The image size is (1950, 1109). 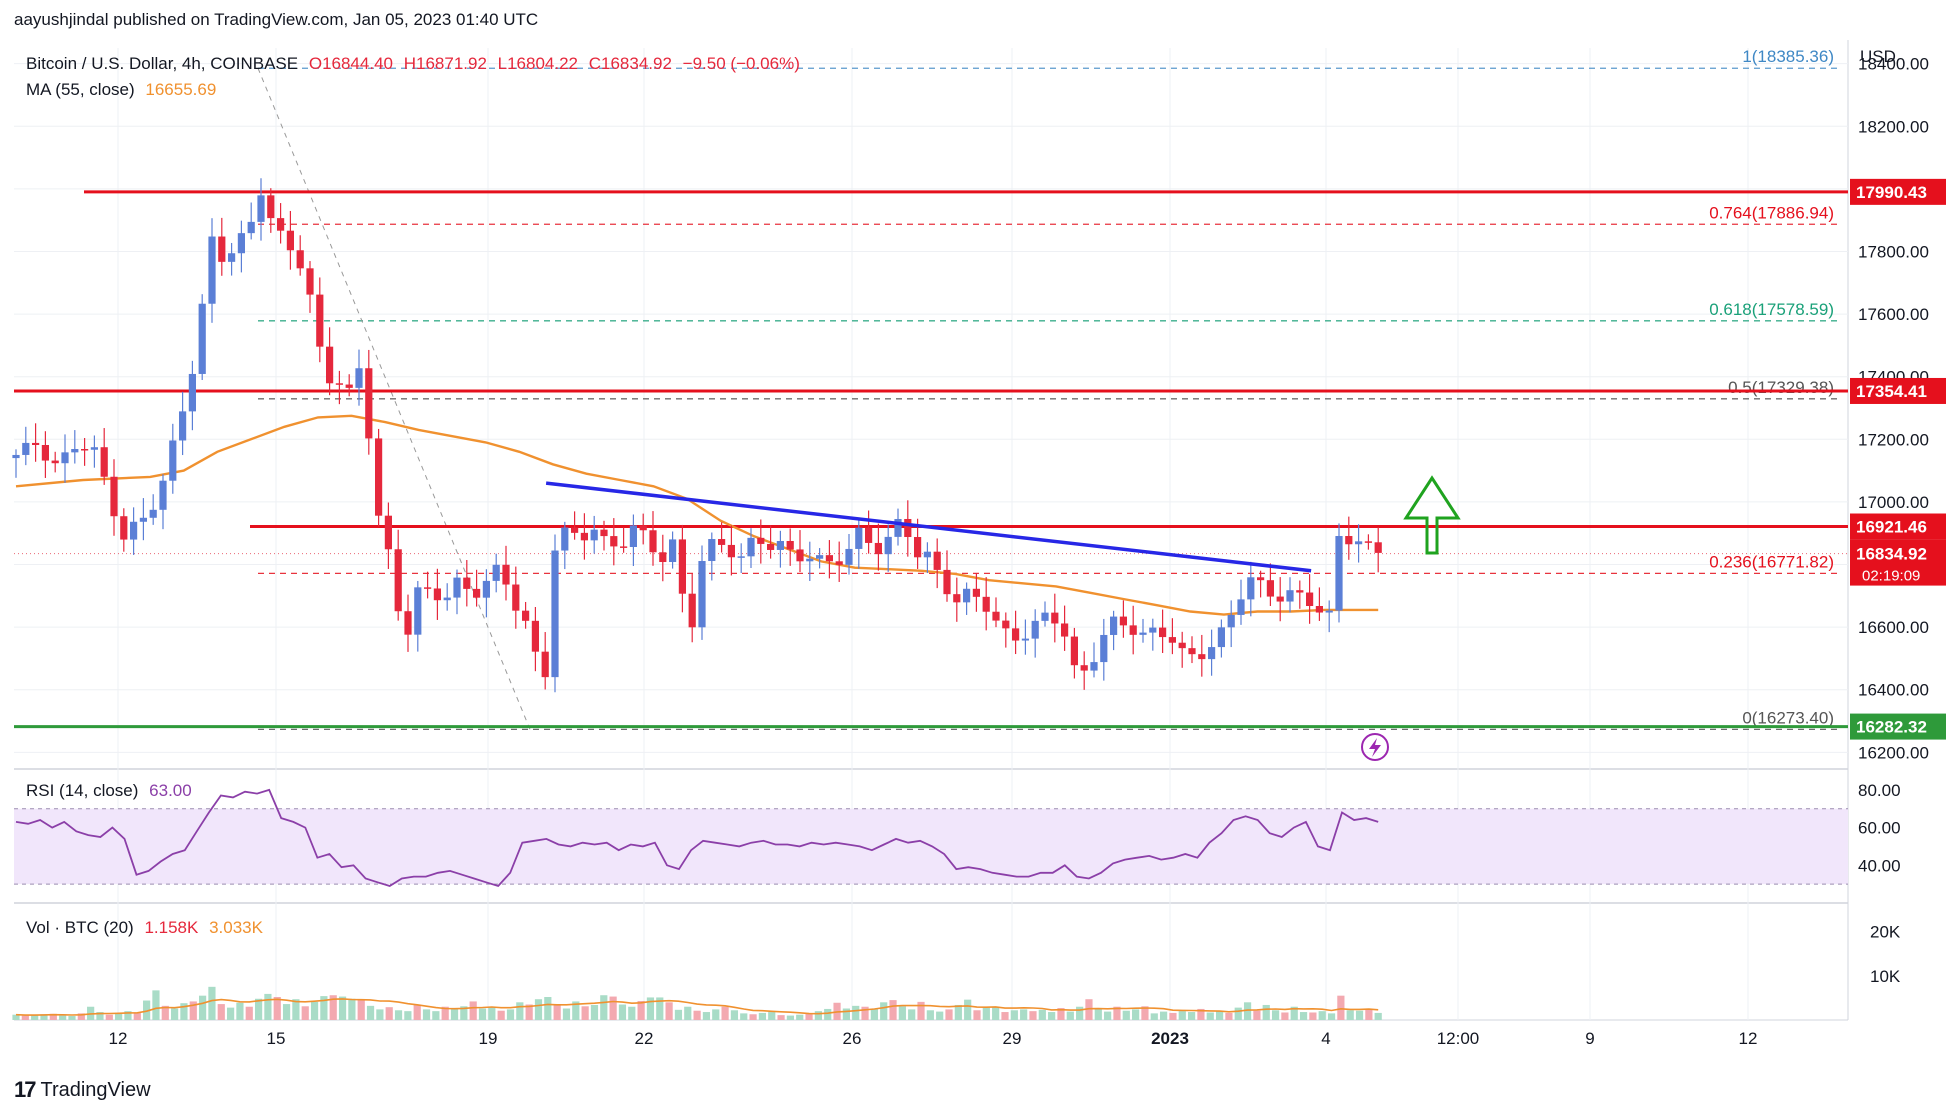 What do you see at coordinates (1893, 752) in the screenshot?
I see `price-tick-label: 16200.00` at bounding box center [1893, 752].